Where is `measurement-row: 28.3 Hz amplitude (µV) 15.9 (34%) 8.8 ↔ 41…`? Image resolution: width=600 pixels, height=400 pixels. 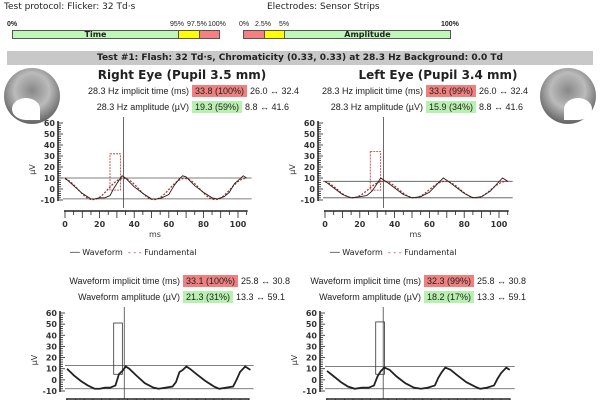 measurement-row: 28.3 Hz amplitude (µV) 15.9 (34%) 8.8 ↔ 41… is located at coordinates (418, 107).